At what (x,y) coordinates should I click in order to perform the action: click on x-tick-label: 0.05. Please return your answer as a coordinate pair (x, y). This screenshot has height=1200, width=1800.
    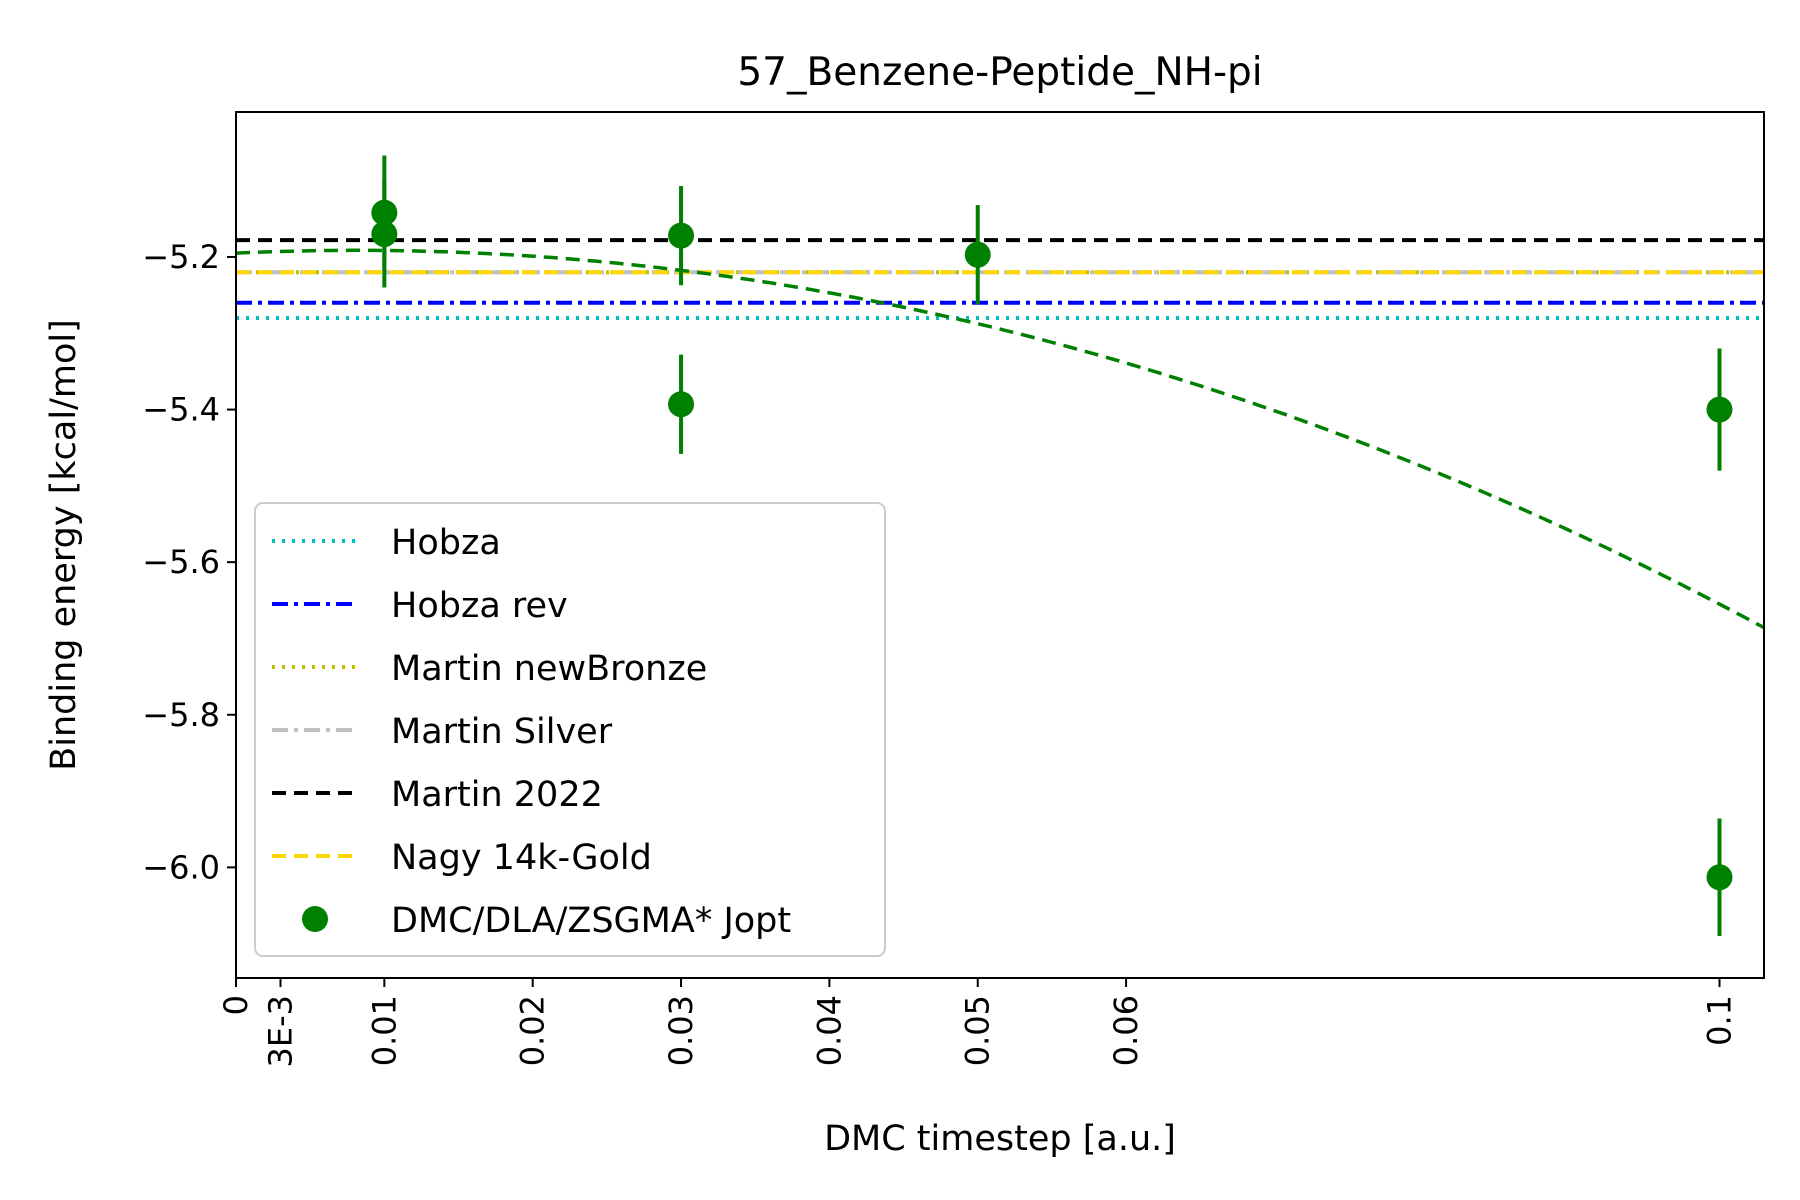
    Looking at the image, I should click on (978, 1030).